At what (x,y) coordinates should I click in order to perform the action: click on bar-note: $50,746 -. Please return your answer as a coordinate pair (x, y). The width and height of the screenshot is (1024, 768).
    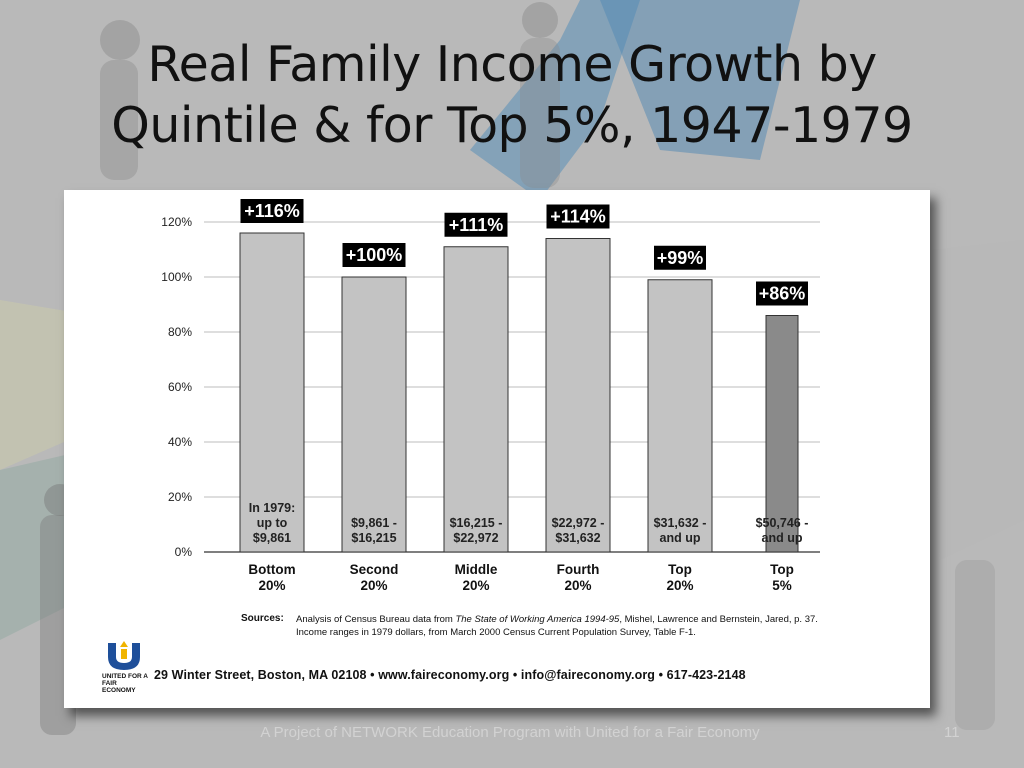
    Looking at the image, I should click on (782, 523).